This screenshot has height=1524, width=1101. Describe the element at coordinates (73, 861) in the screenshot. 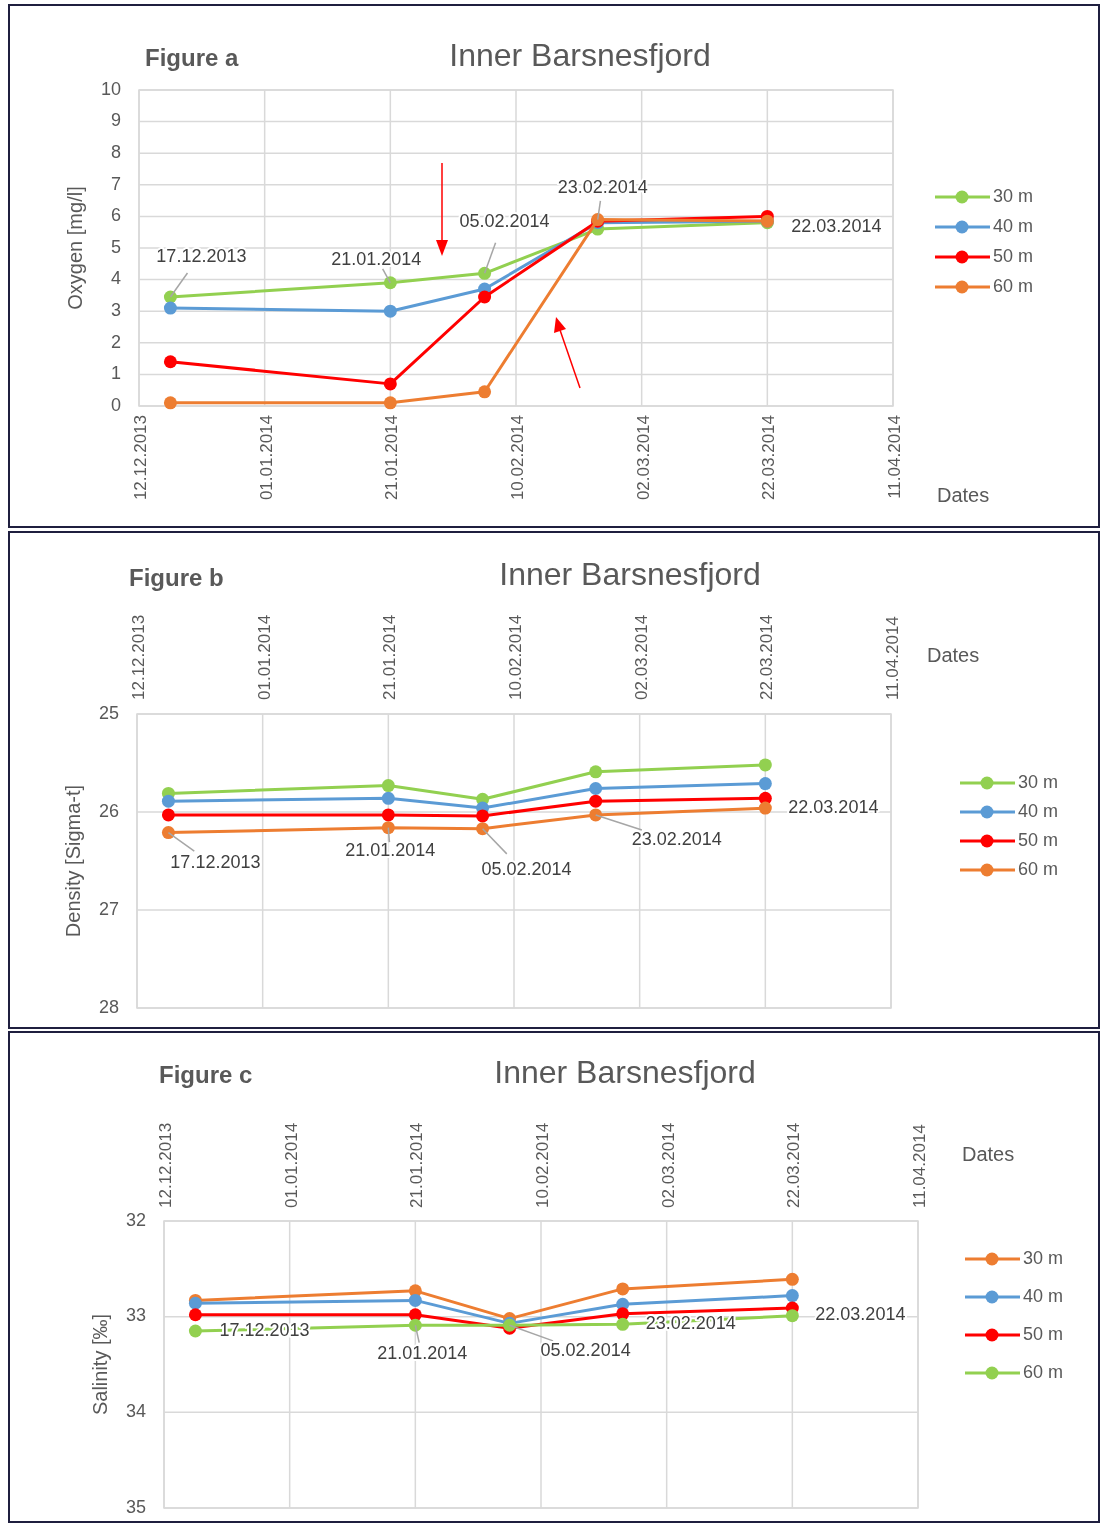

I see `y-axis-title: Density [Sigma-t]` at that location.